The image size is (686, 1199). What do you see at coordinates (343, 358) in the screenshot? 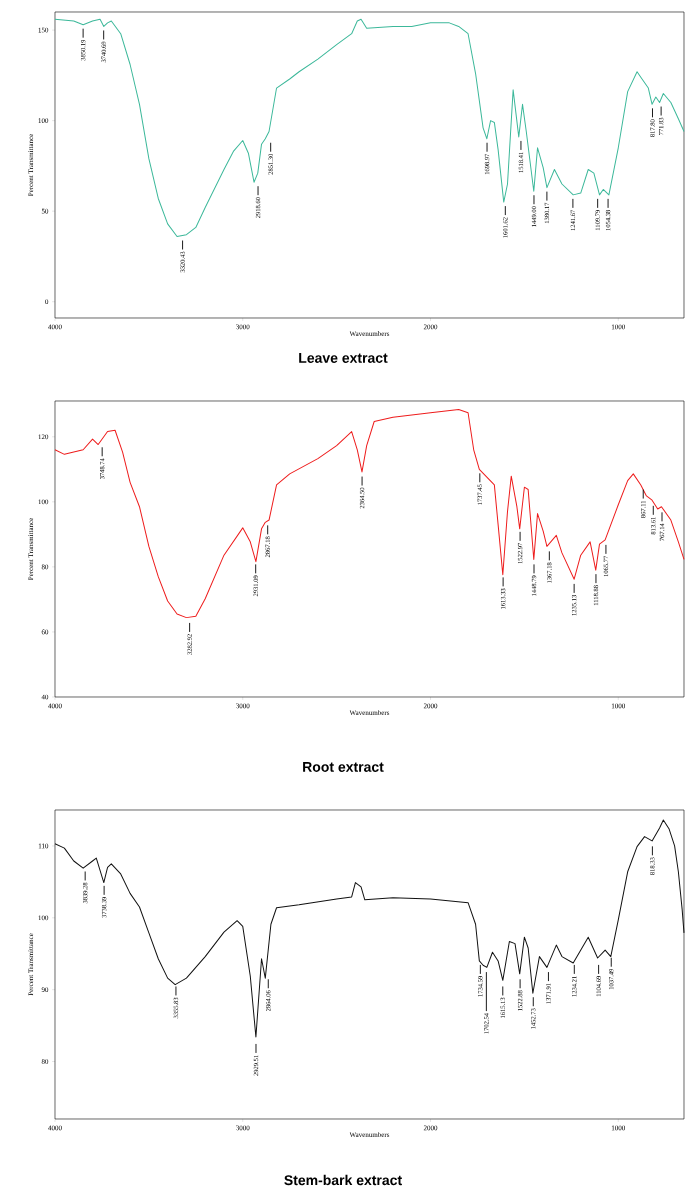
I see `text: Leave extract` at bounding box center [343, 358].